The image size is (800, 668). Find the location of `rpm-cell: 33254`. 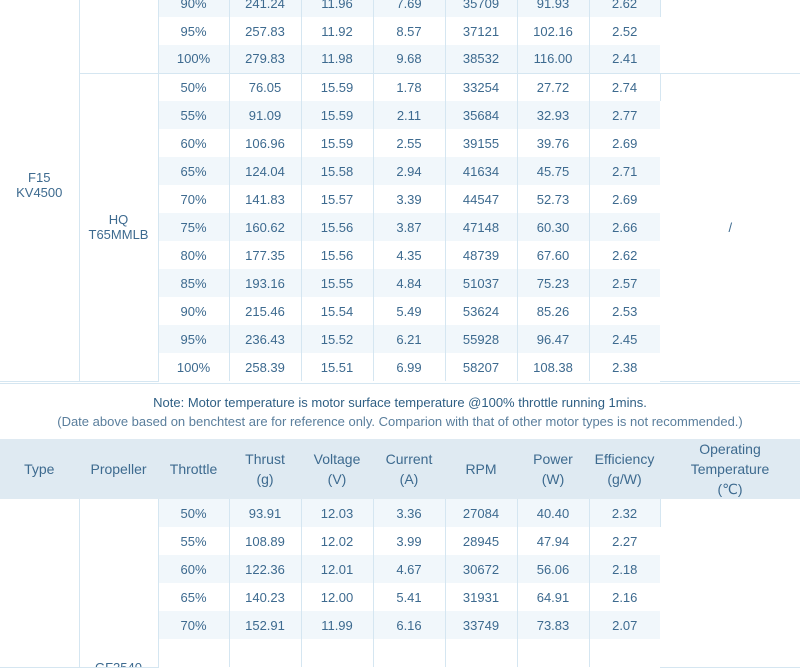

rpm-cell: 33254 is located at coordinates (481, 86).